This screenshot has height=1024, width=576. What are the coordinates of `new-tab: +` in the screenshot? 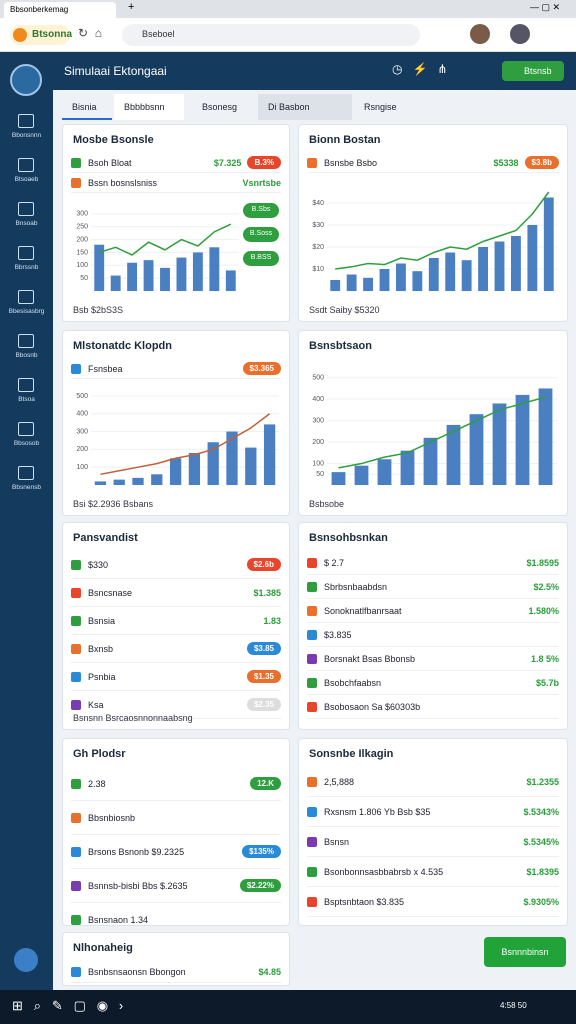 It's located at (131, 7).